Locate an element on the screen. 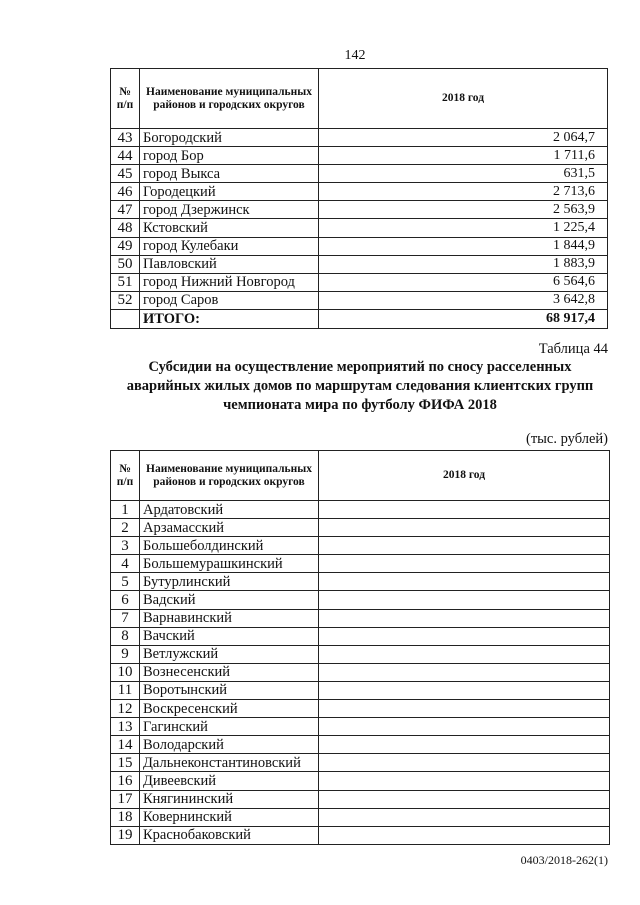  row-value: 1 883,9 is located at coordinates (463, 264).